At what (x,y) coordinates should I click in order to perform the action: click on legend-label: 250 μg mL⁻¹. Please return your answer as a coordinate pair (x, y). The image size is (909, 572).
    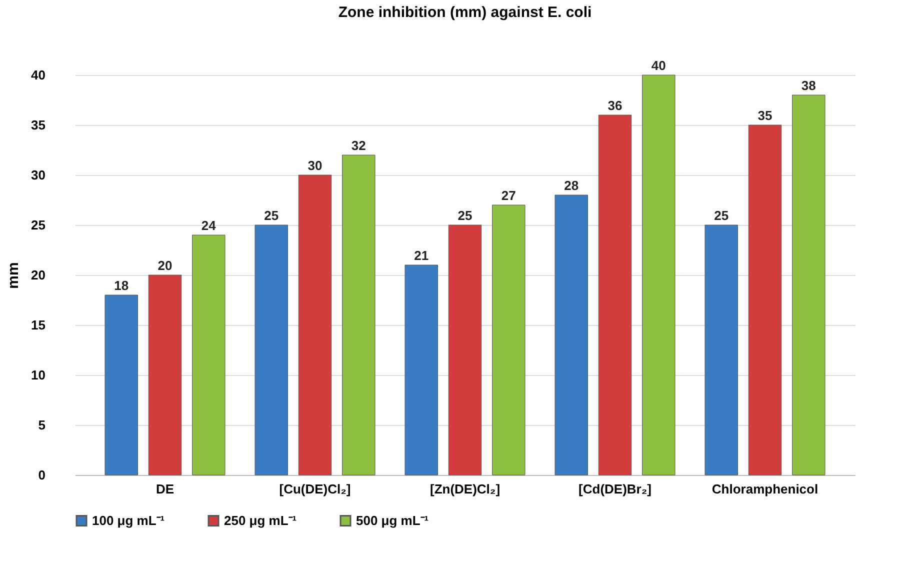
    Looking at the image, I should click on (260, 520).